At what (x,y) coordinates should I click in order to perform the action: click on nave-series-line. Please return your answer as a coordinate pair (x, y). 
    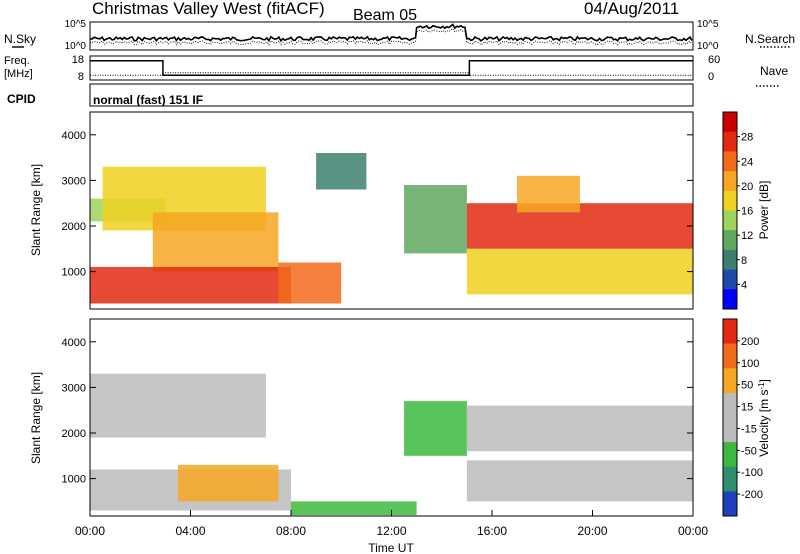
    Looking at the image, I should click on (391, 74).